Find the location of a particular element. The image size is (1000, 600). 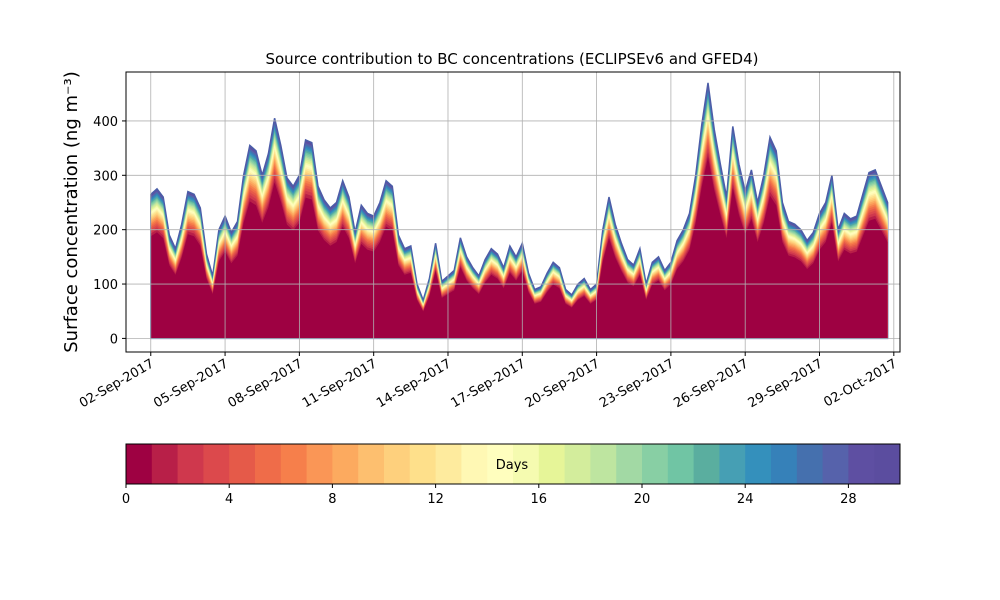

y-tick-label: 400 is located at coordinates (105, 122).